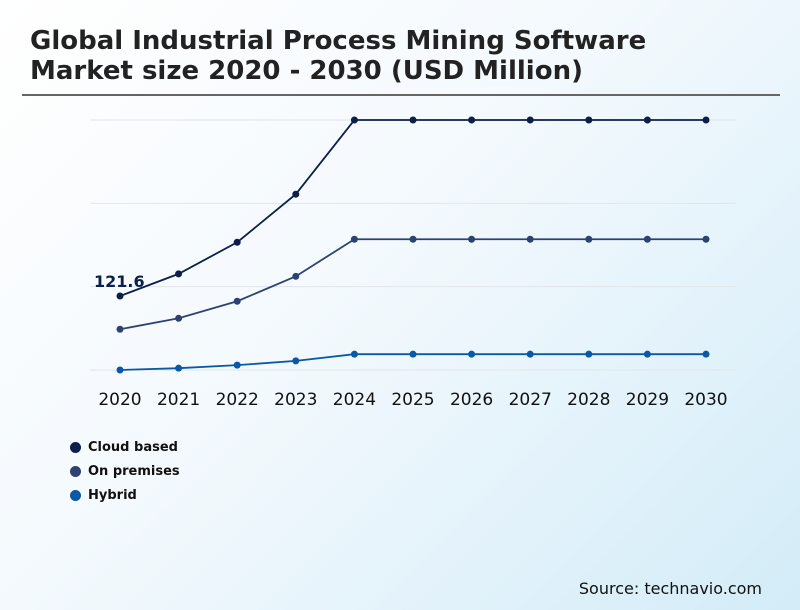 The height and width of the screenshot is (610, 800). What do you see at coordinates (237, 400) in the screenshot?
I see `x-tick-label: 2022` at bounding box center [237, 400].